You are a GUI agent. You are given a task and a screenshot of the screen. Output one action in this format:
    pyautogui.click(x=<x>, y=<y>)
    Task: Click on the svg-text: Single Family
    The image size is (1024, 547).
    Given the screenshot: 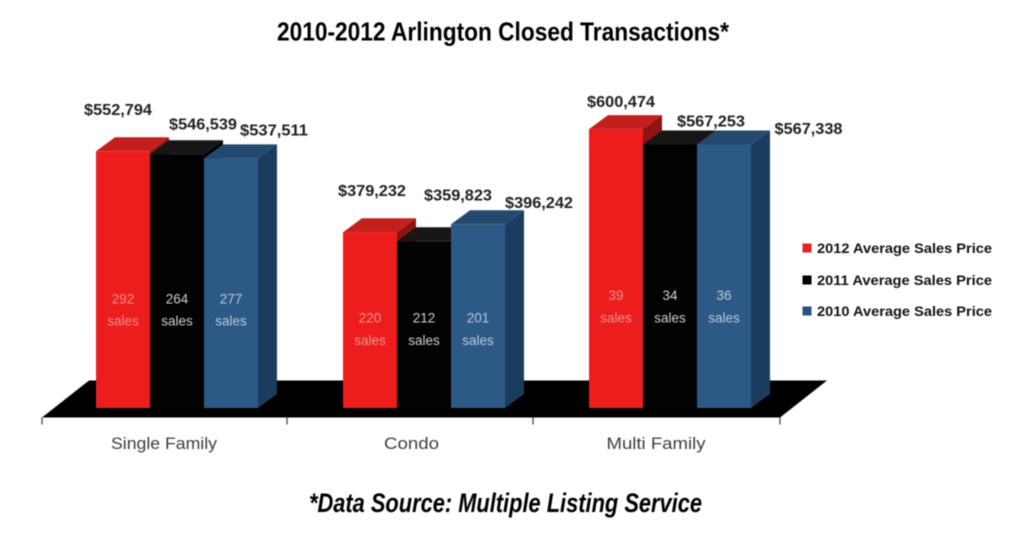 What is the action you would take?
    pyautogui.click(x=164, y=444)
    